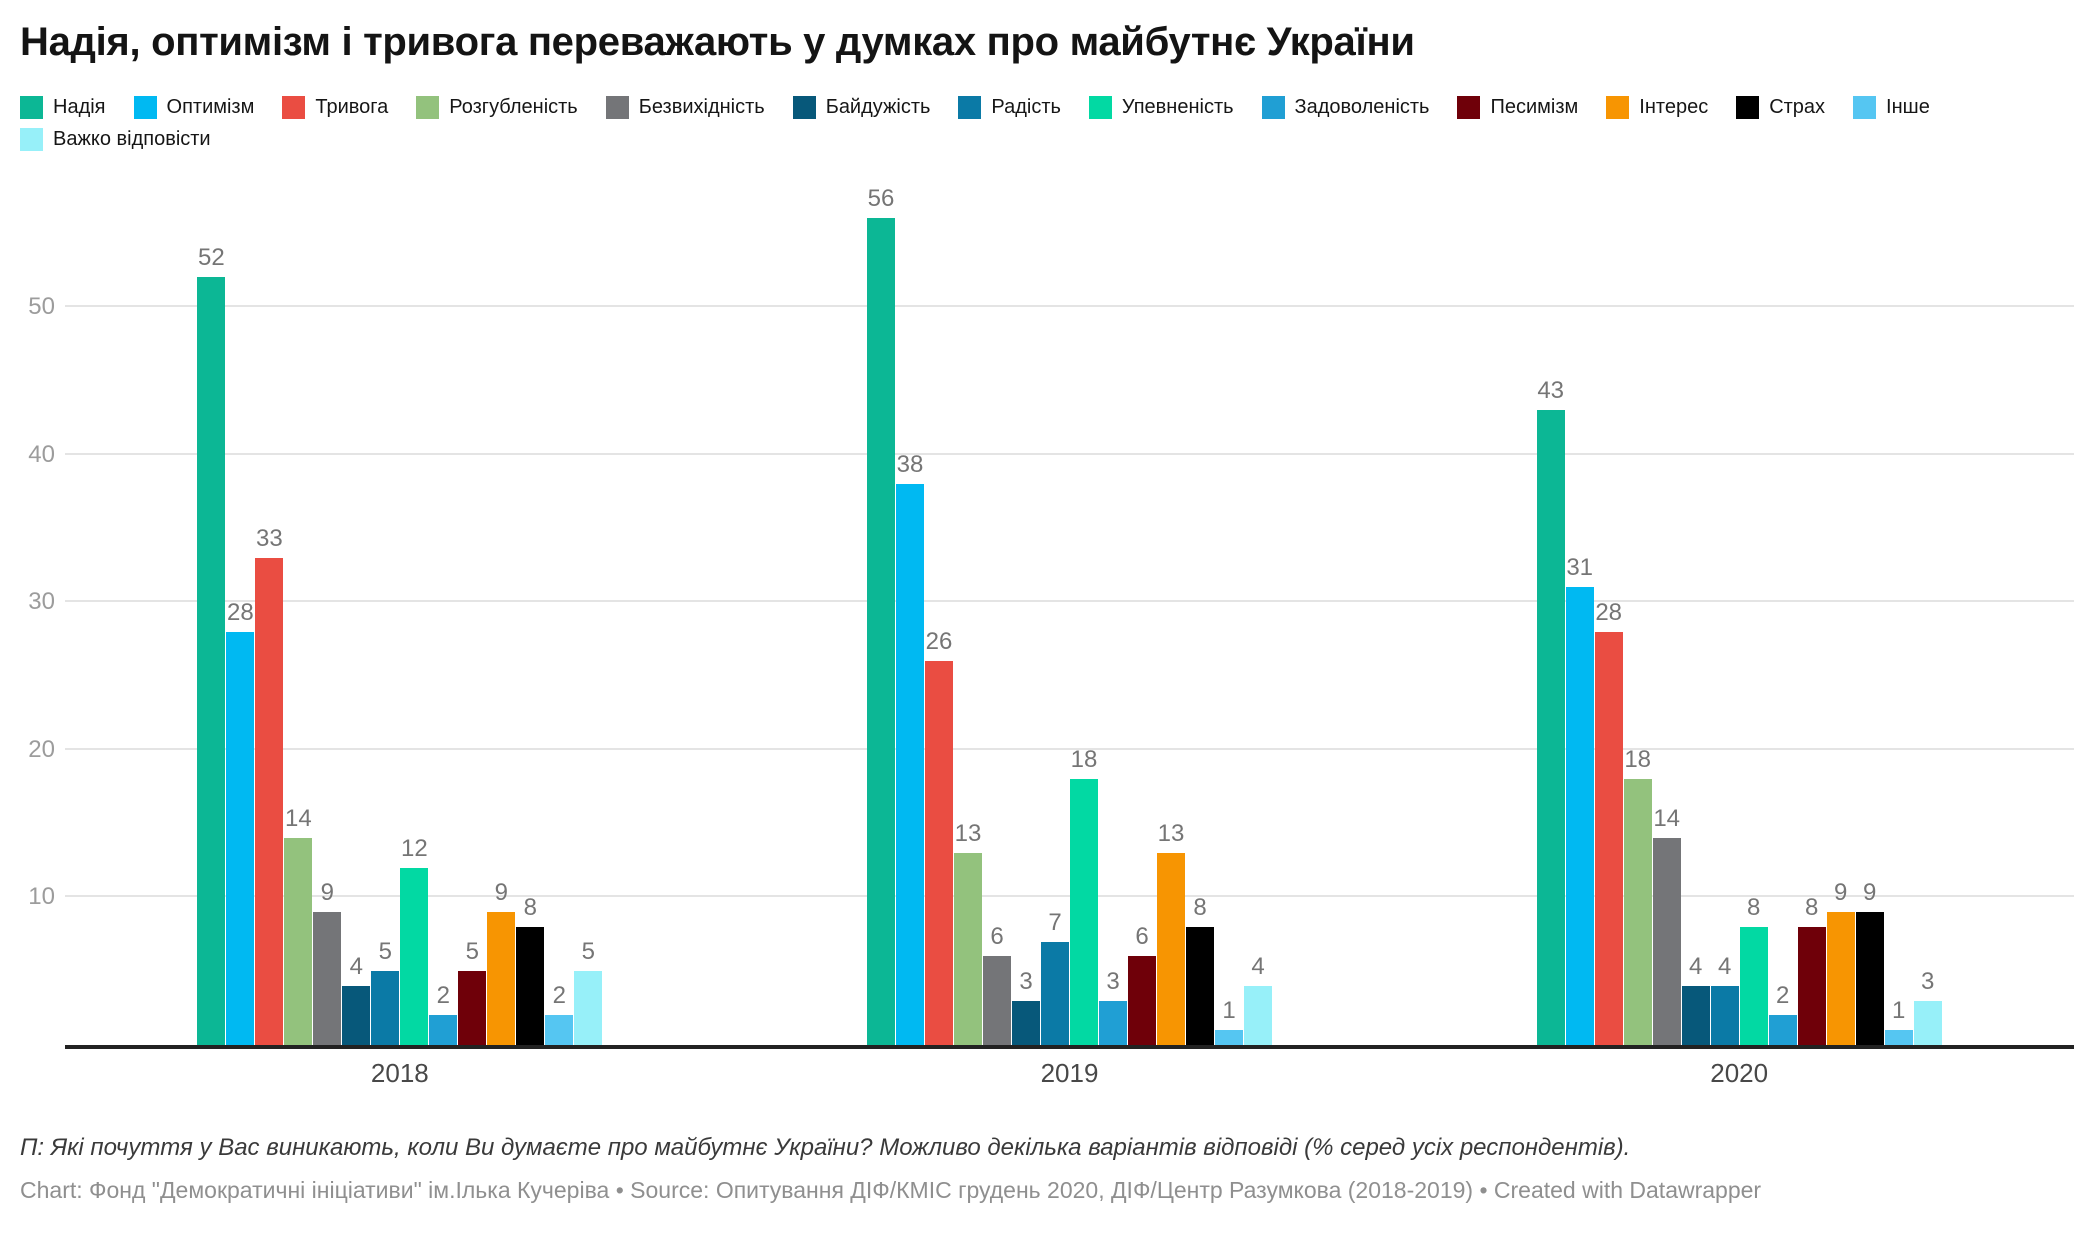 The height and width of the screenshot is (1236, 2094). What do you see at coordinates (861, 107) in the screenshot?
I see `legend-item: Байдужість` at bounding box center [861, 107].